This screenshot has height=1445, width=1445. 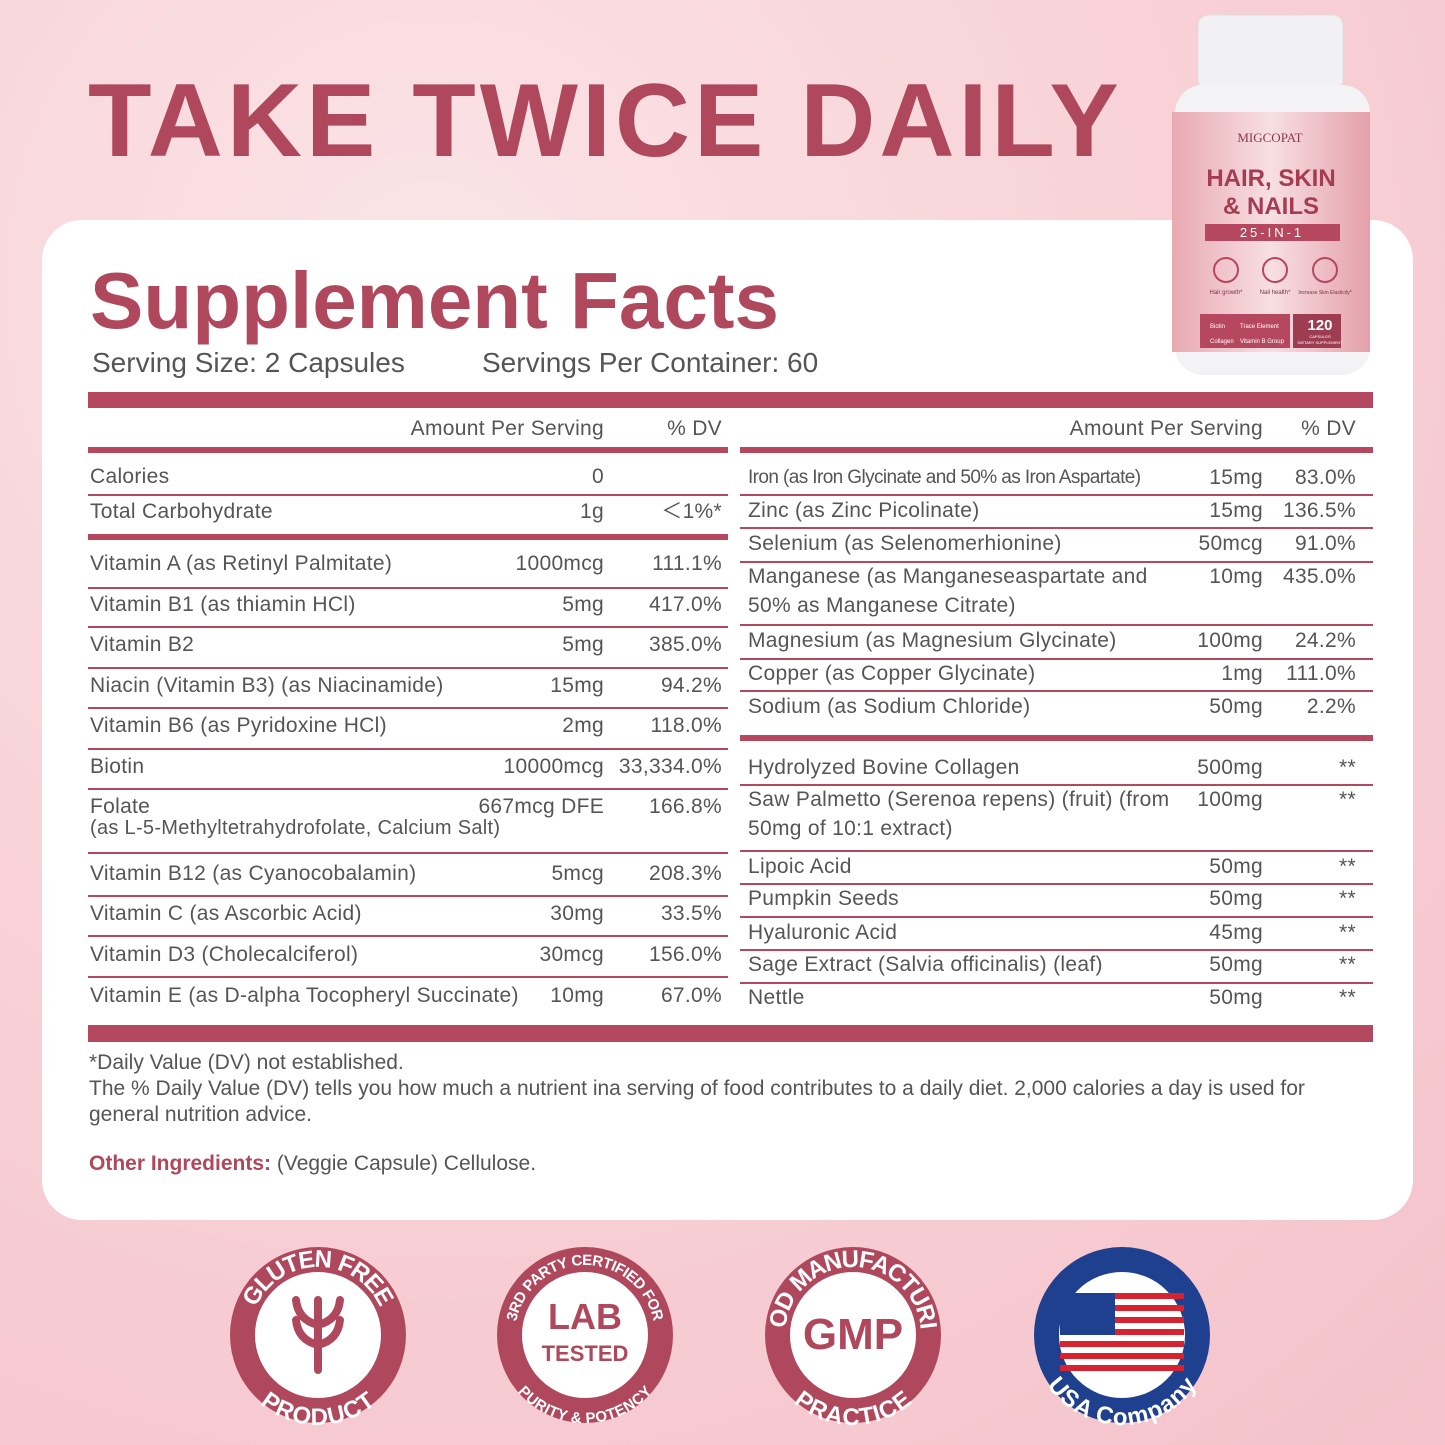 I want to click on badge-center-text: GMP, so click(x=853, y=1334).